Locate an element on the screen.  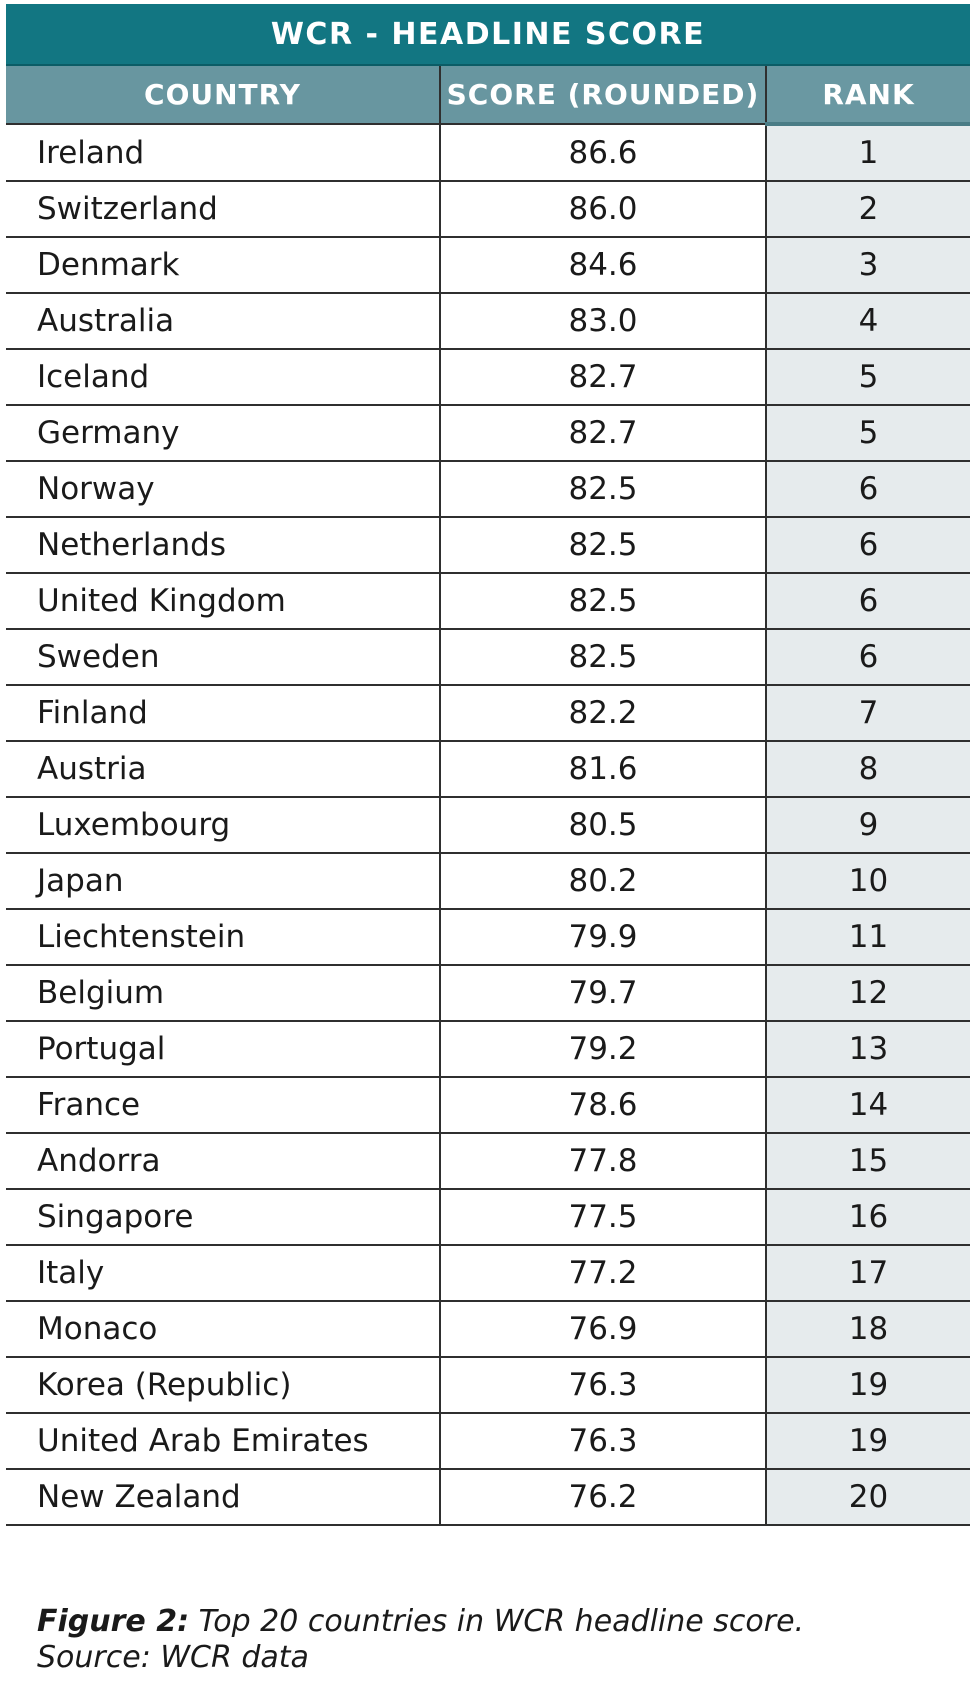
score-cell: 86.0 is located at coordinates (603, 209).